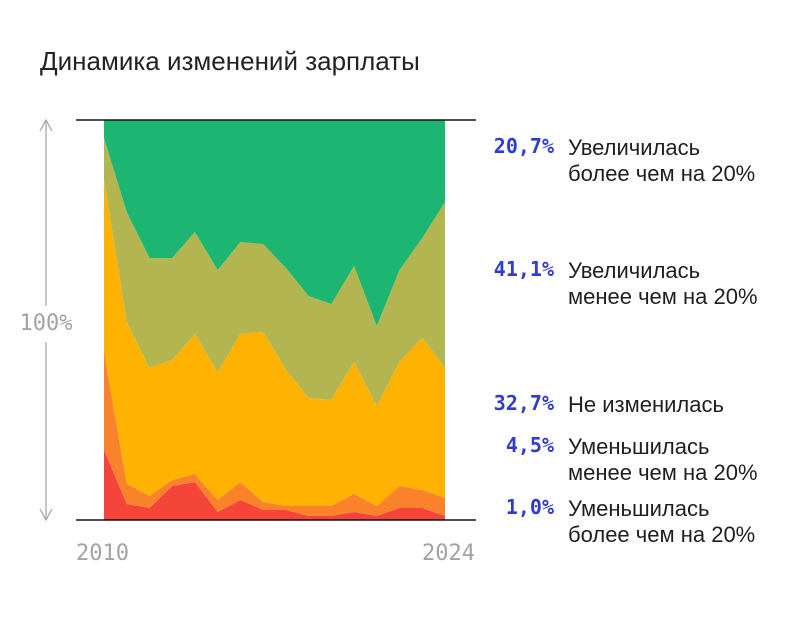 This screenshot has height=640, width=801. What do you see at coordinates (530, 445) in the screenshot?
I see `legend-value-2: 4,5%` at bounding box center [530, 445].